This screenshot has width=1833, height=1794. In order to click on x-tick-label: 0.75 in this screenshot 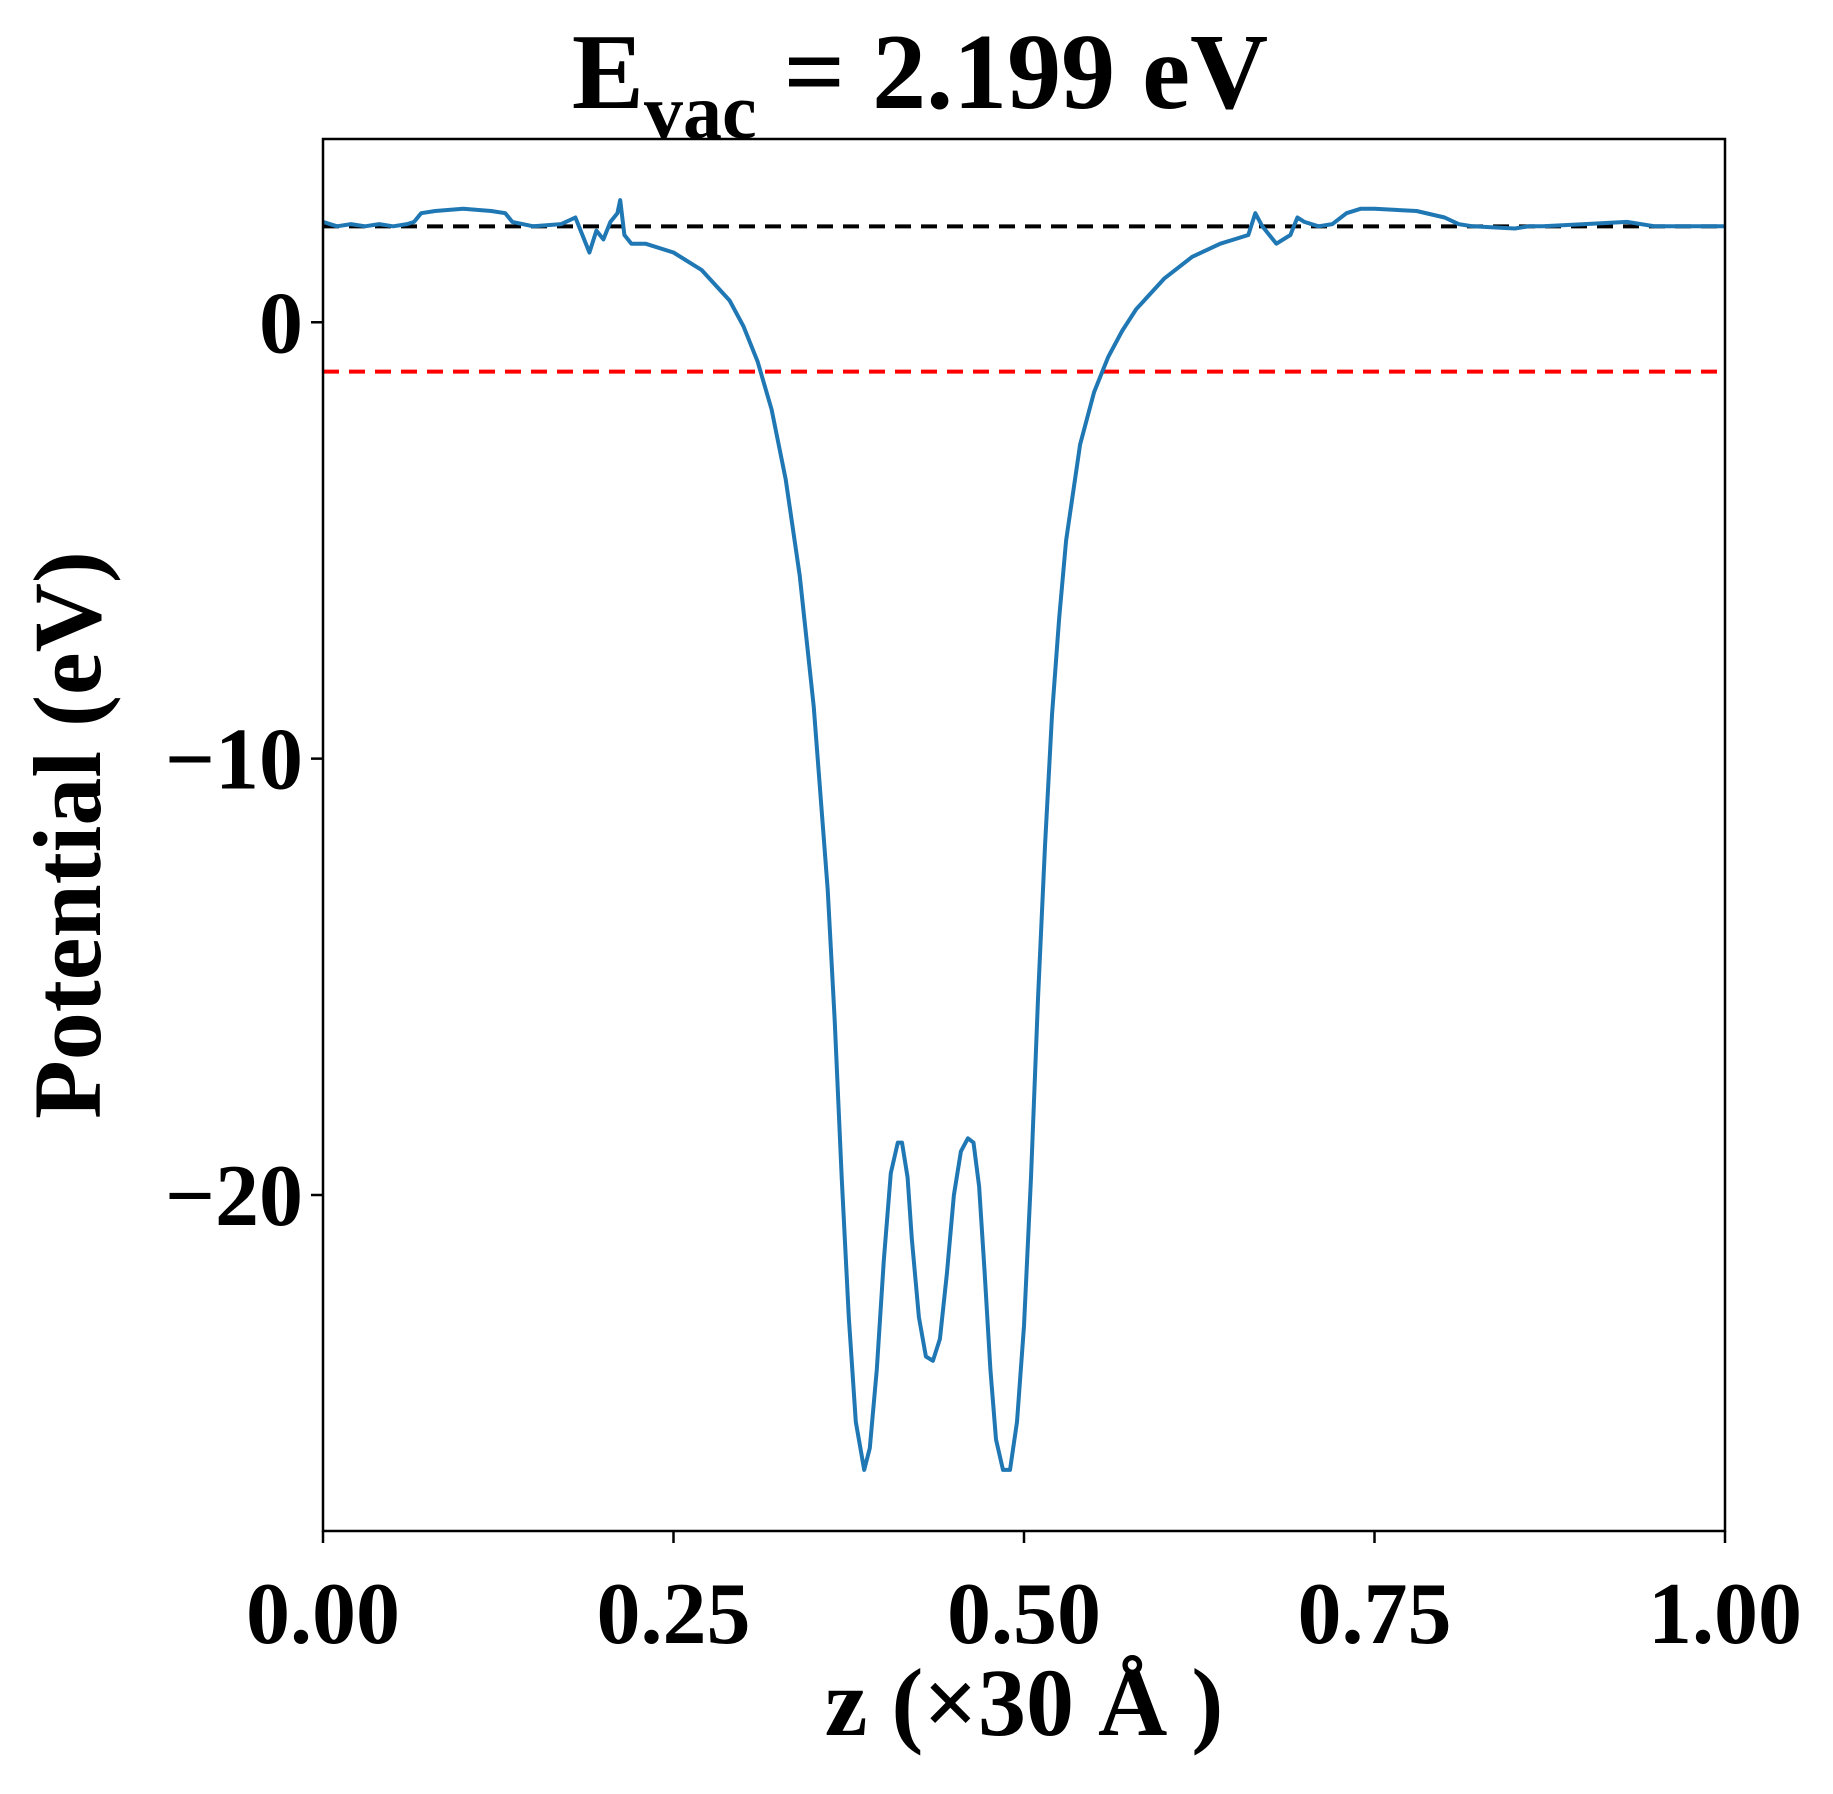, I will do `click(1375, 1614)`.